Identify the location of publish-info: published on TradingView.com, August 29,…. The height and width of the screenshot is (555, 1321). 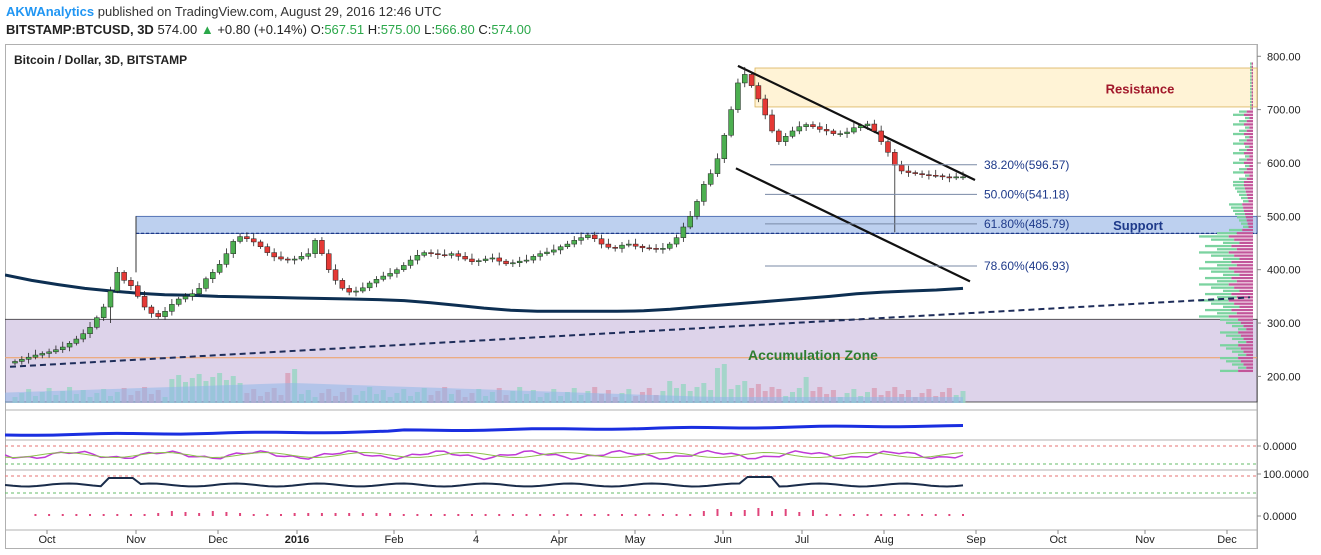
(269, 11).